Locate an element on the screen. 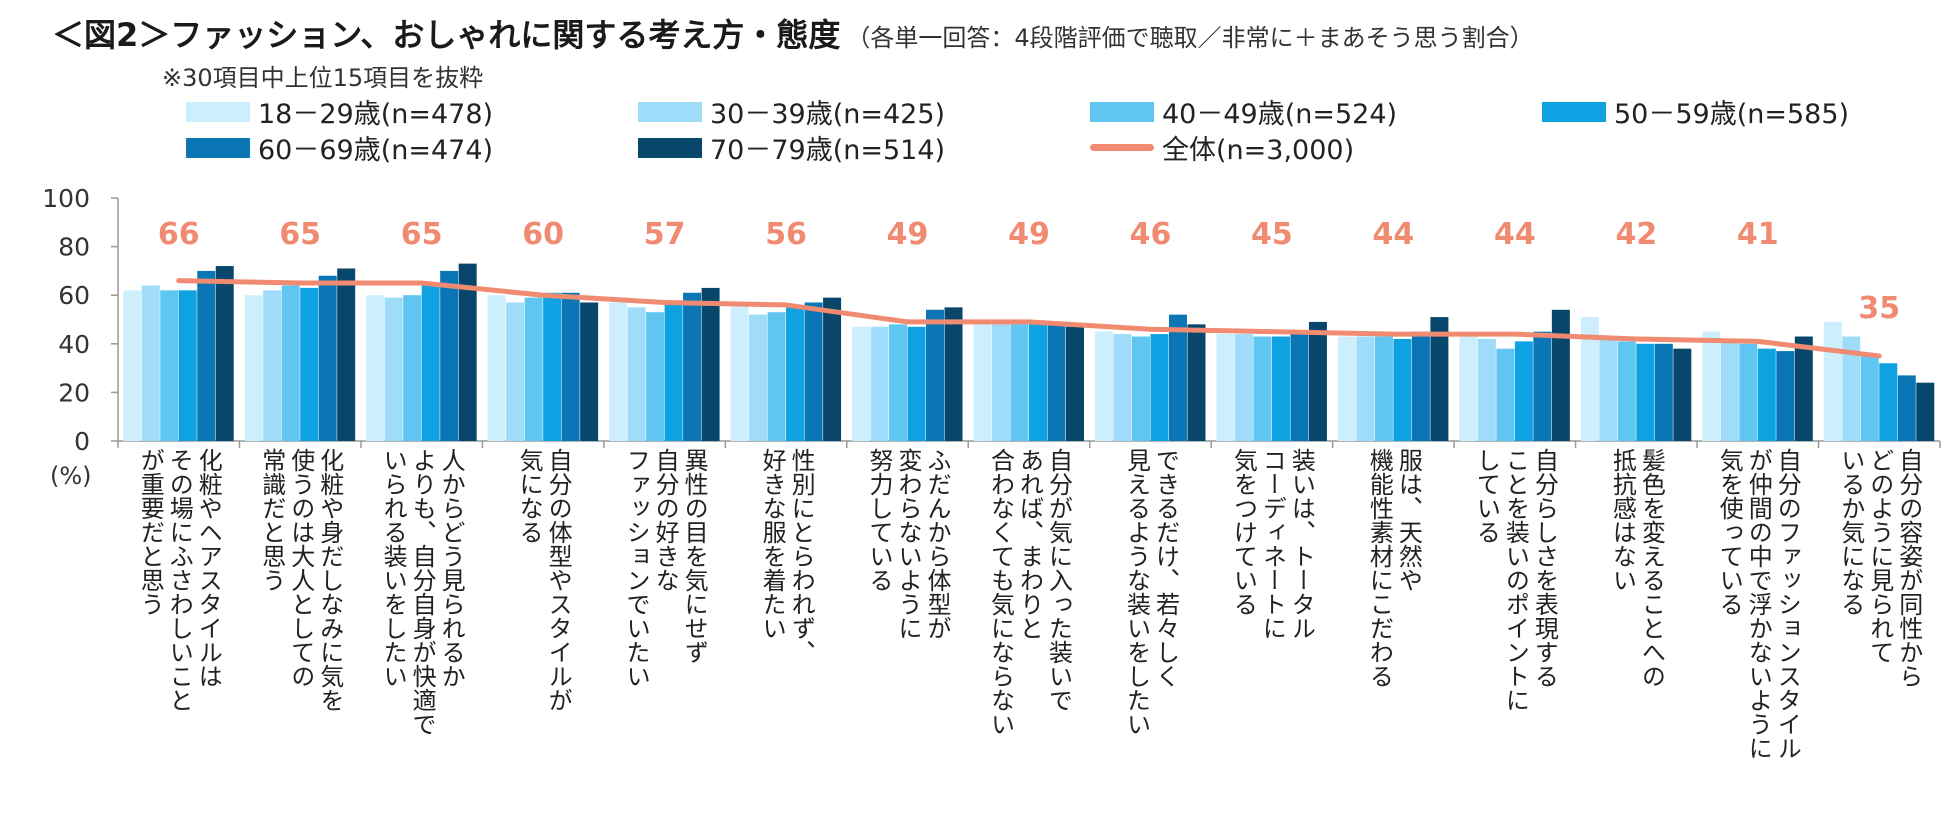 Image resolution: width=1950 pixels, height=830 pixels. bar-series0-cat2 is located at coordinates (375, 368).